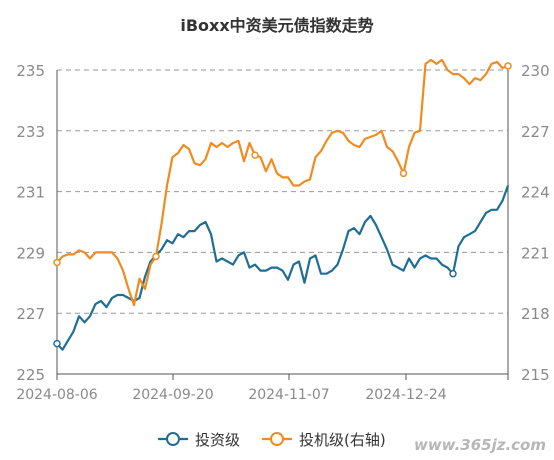 This screenshot has height=460, width=554. What do you see at coordinates (172, 395) in the screenshot?
I see `x-tick-label: 2024-09-20` at bounding box center [172, 395].